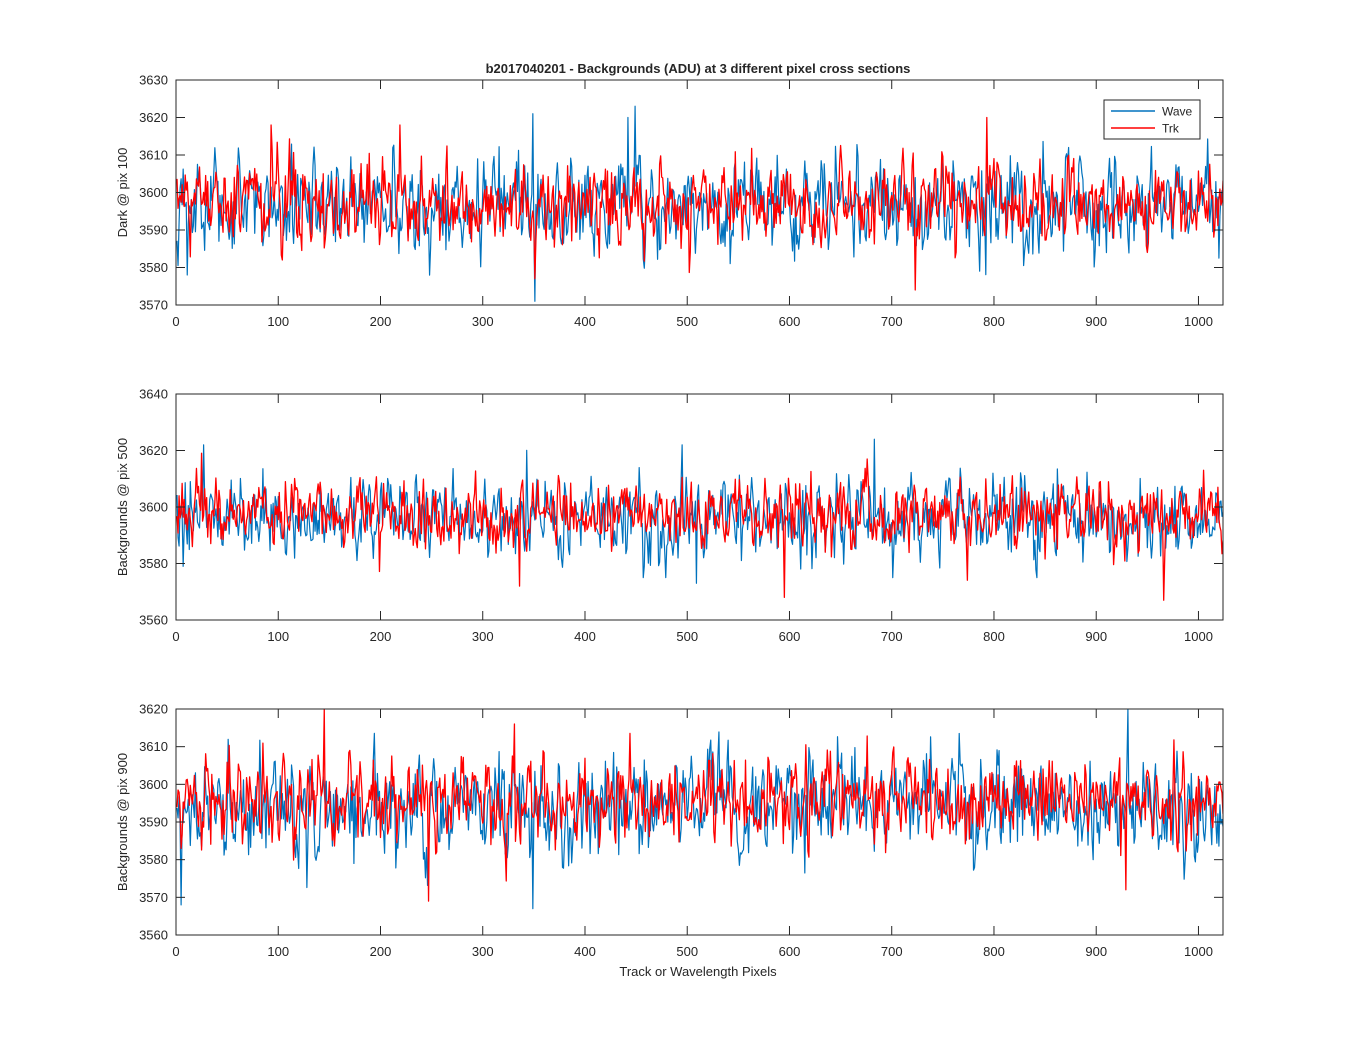 Image resolution: width=1350 pixels, height=1050 pixels. What do you see at coordinates (122, 507) in the screenshot?
I see `y-axis-label: Backgrounds @ pix 500` at bounding box center [122, 507].